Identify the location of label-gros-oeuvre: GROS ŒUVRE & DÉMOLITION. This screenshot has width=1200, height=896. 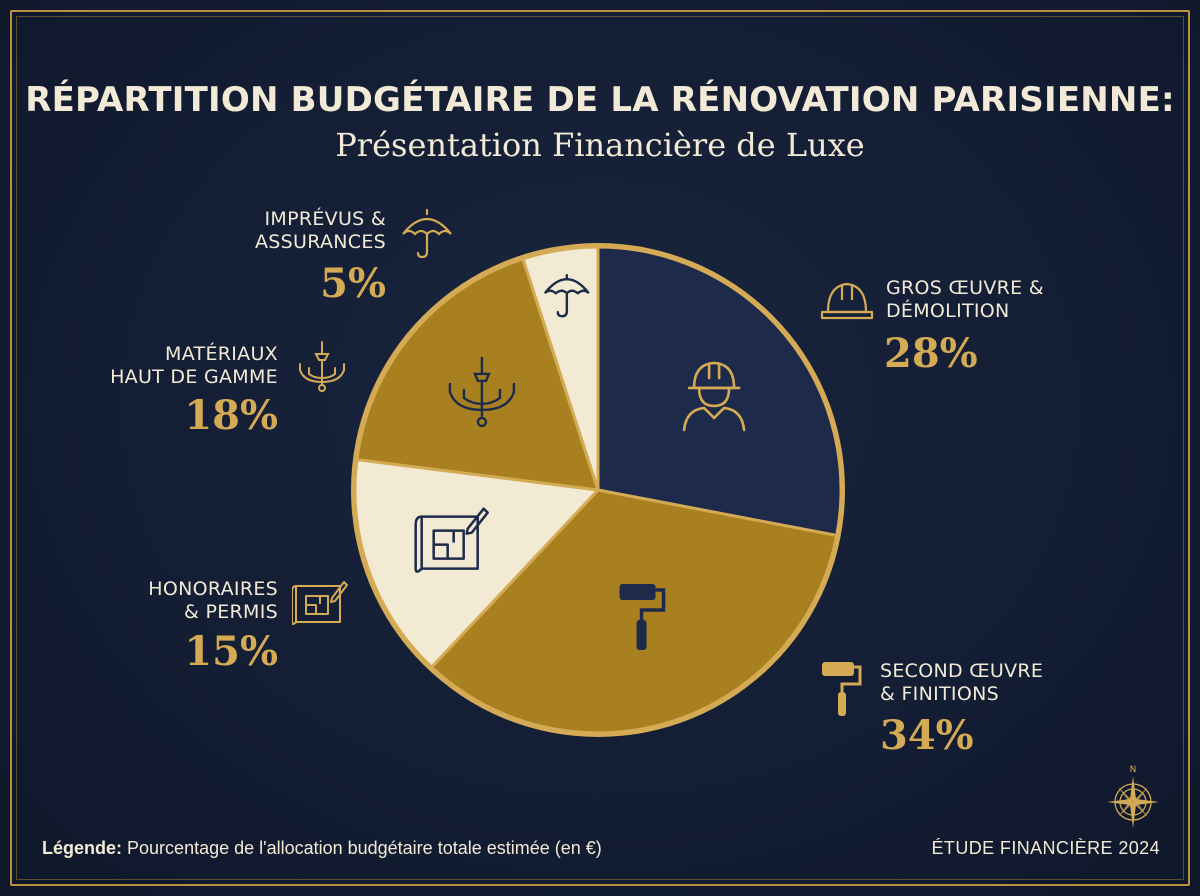
(965, 299).